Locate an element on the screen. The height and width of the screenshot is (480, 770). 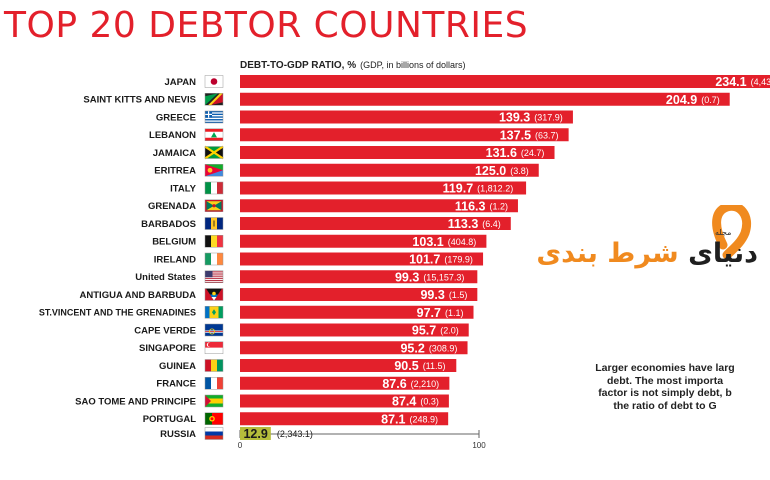
ratio-label: 87.1 is located at coordinates (393, 419).